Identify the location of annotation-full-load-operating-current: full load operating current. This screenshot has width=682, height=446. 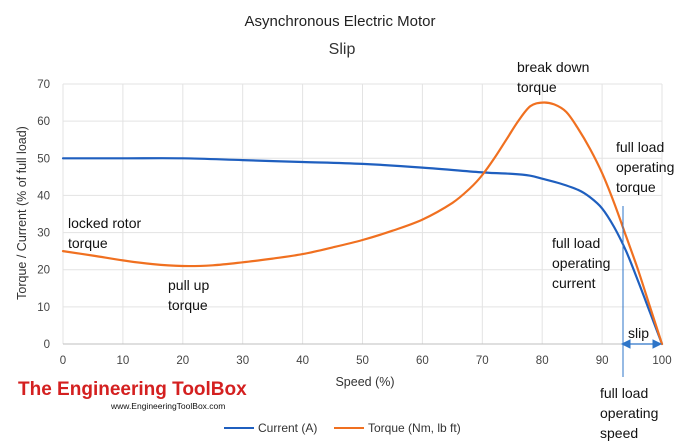
(583, 263).